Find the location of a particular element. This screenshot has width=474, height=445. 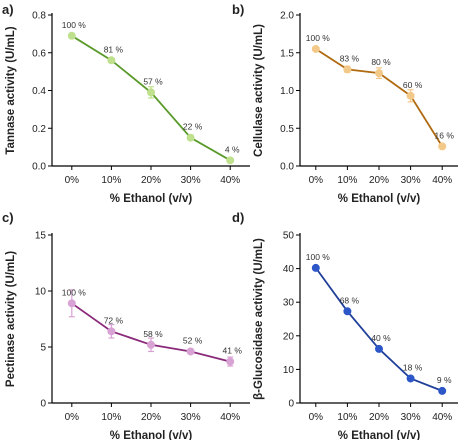

x-tick-label-a: 20% is located at coordinates (151, 180).